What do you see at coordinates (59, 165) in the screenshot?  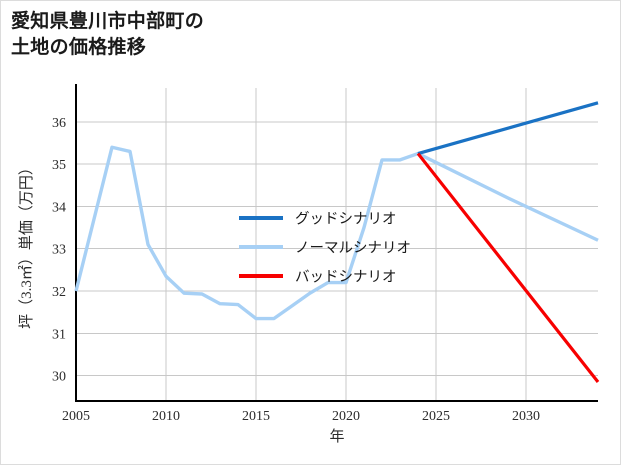 I see `y-tick-label: 35` at bounding box center [59, 165].